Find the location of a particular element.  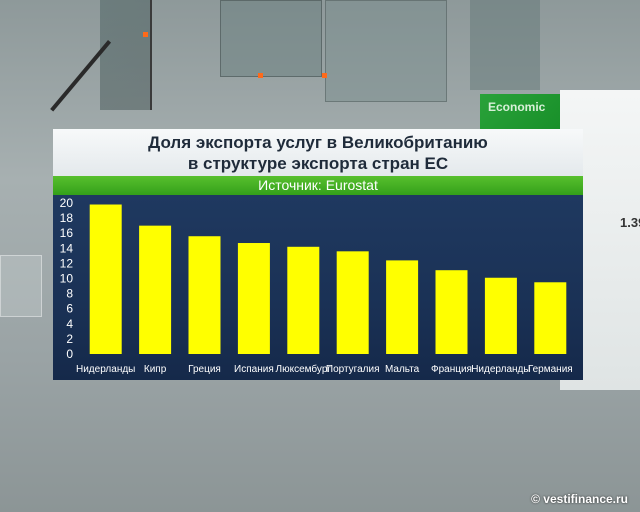

y-tick-label: 10 is located at coordinates (67, 279).